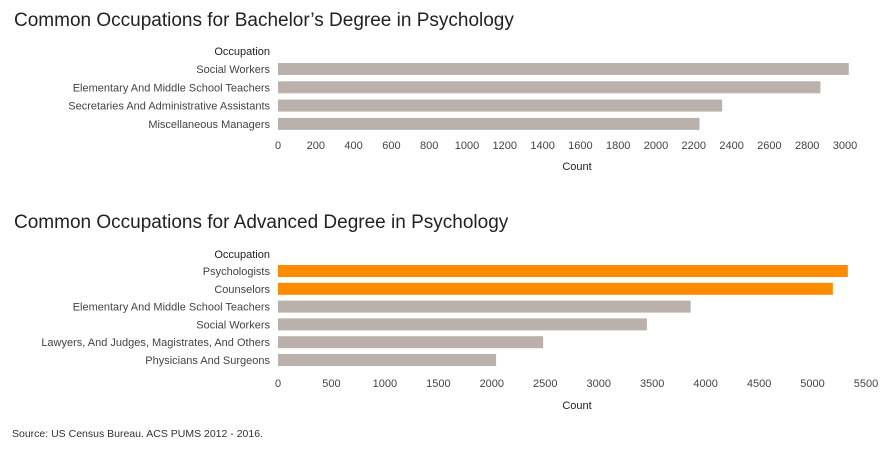 This screenshot has width=887, height=454. I want to click on chart1-category-label: Elementary And Middle School Teachers, so click(172, 88).